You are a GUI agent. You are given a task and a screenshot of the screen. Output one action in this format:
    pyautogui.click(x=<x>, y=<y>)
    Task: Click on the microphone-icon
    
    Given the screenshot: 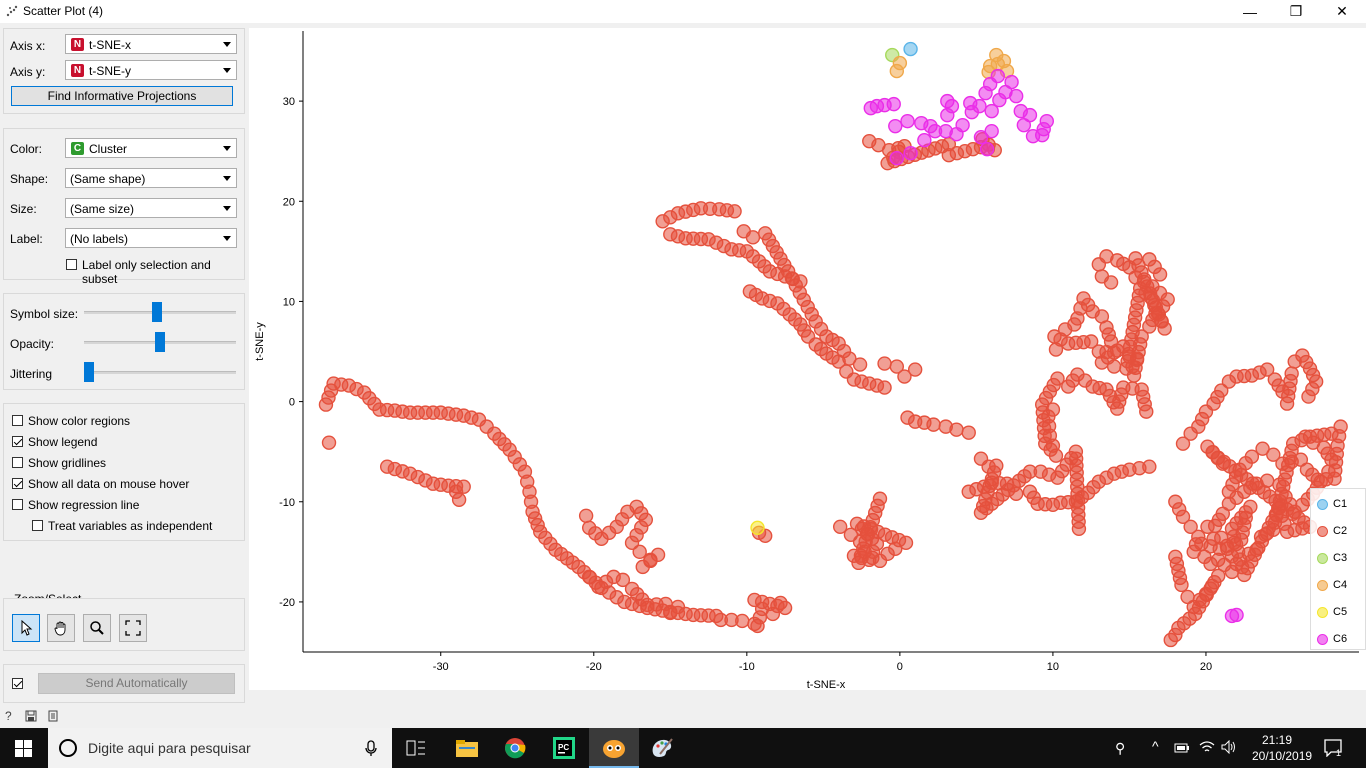 What is the action you would take?
    pyautogui.click(x=371, y=748)
    